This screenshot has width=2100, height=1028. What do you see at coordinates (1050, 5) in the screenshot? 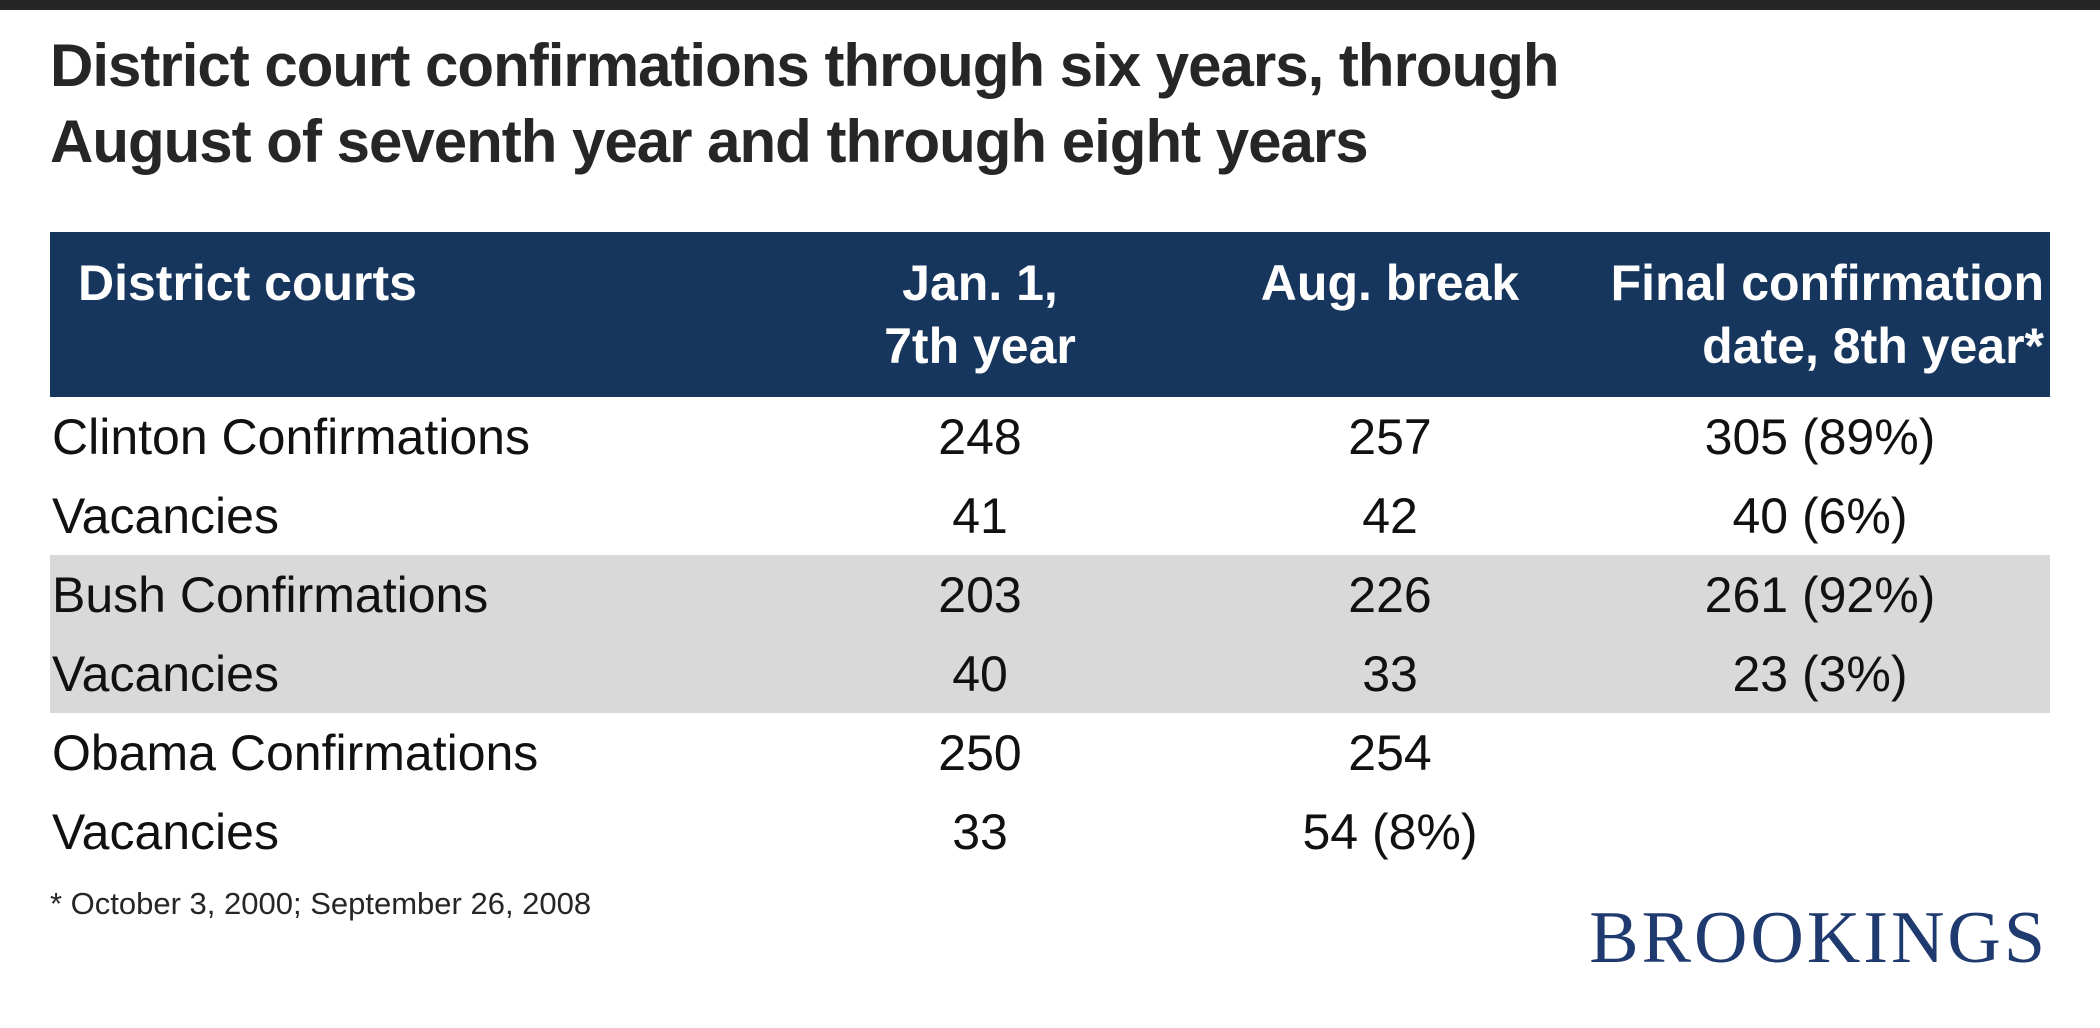
I see `top-border-bar` at bounding box center [1050, 5].